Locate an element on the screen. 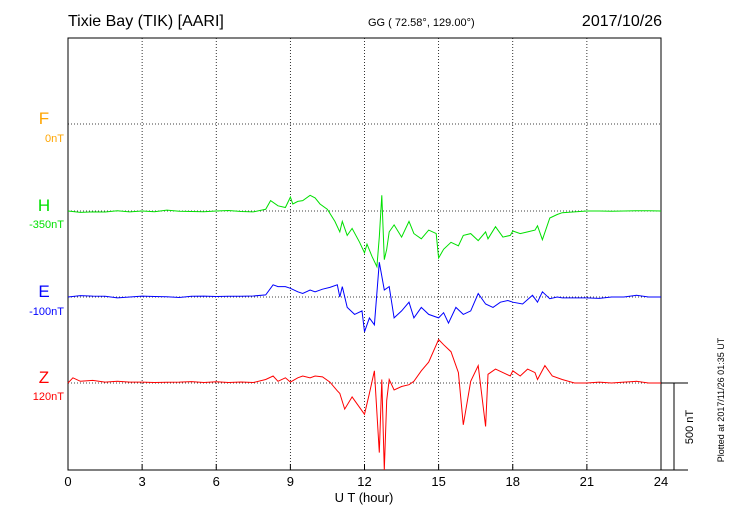 This screenshot has width=730, height=520. x-tick-label: 6 is located at coordinates (216, 481).